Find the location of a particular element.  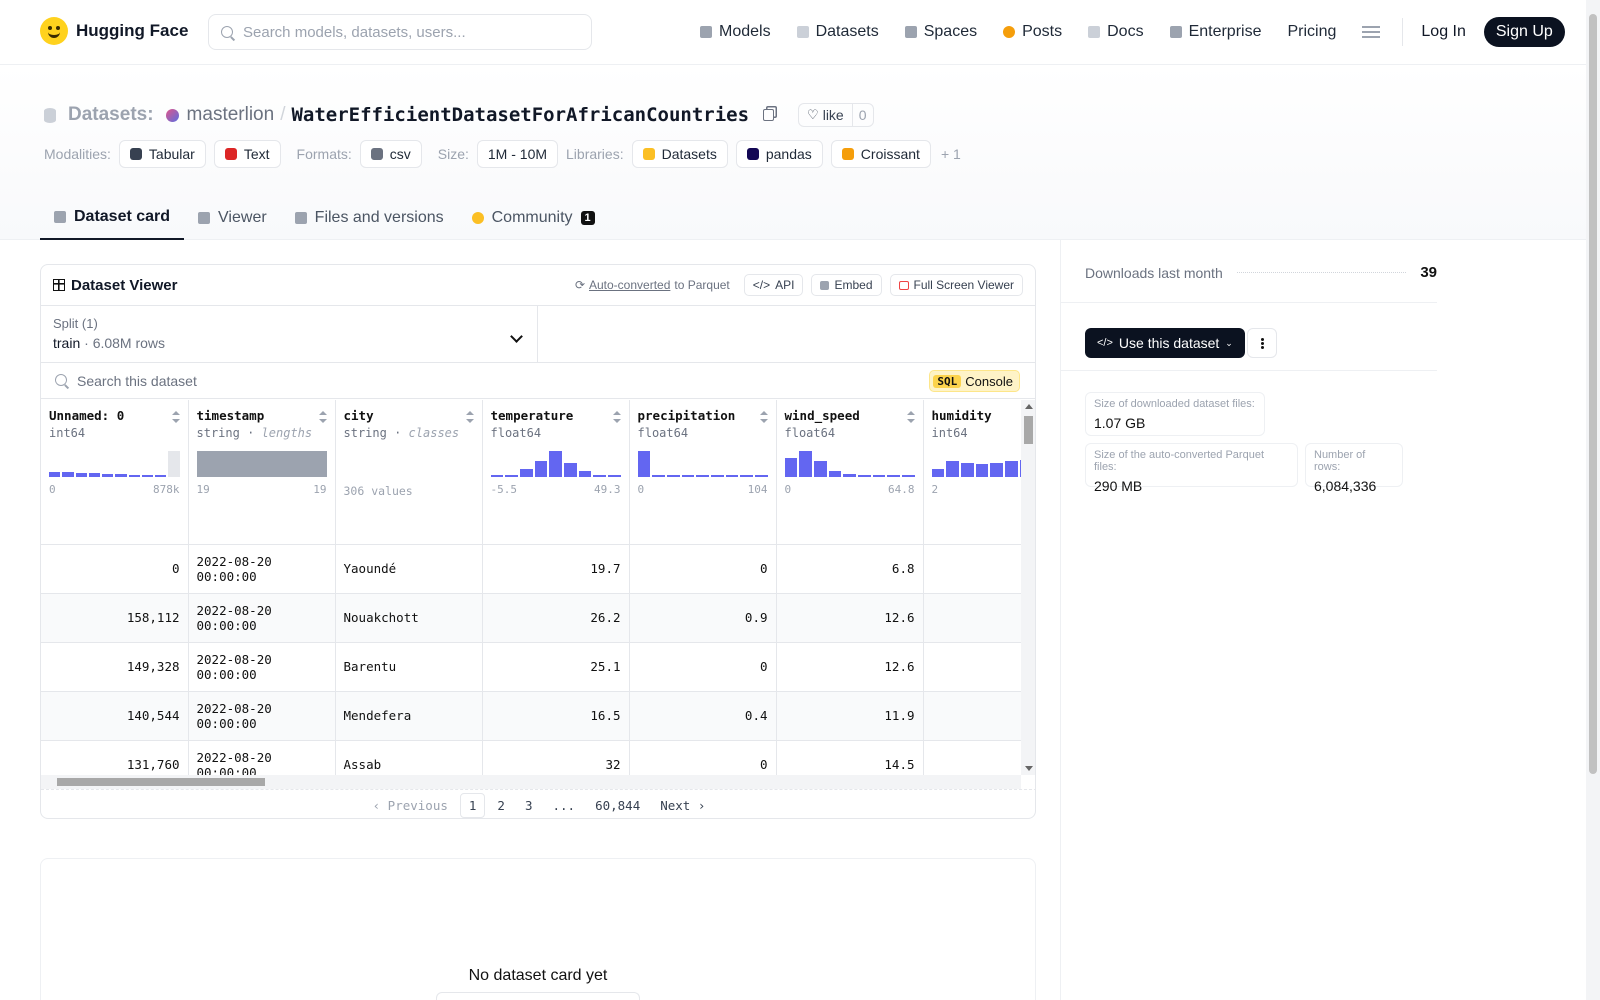

table-cell: 0 is located at coordinates (115, 569).